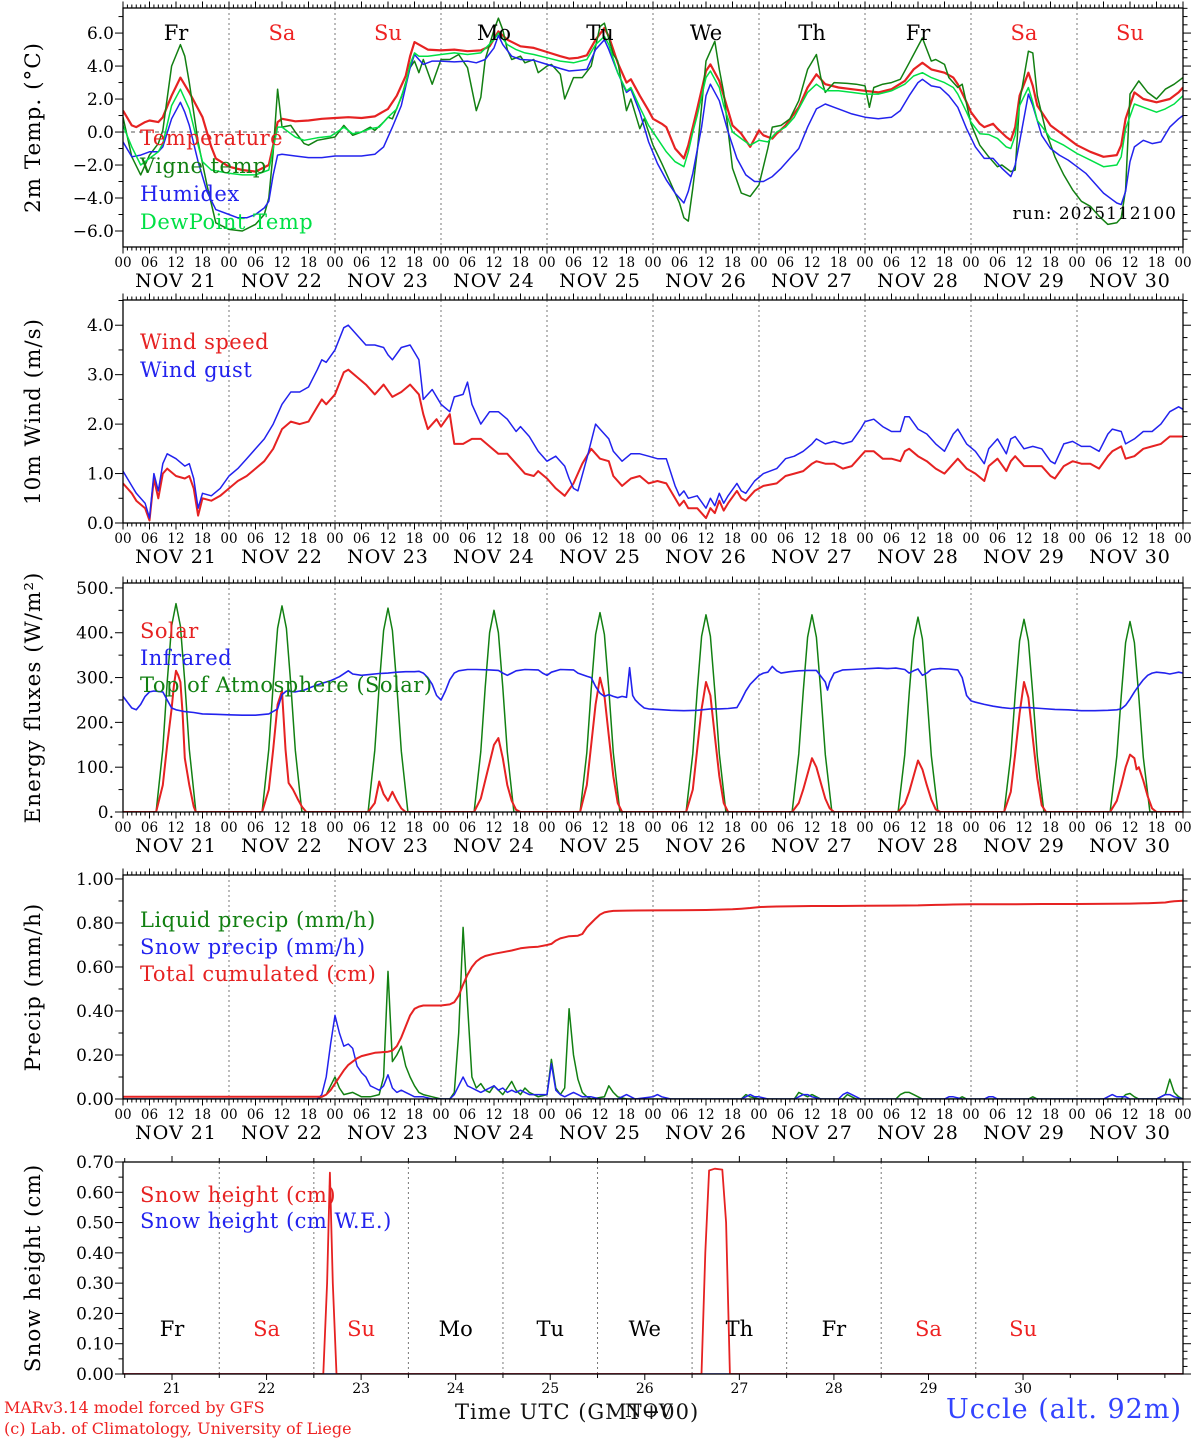 The width and height of the screenshot is (1194, 1440). What do you see at coordinates (95, 634) in the screenshot?
I see `y-tick-label: 400.` at bounding box center [95, 634].